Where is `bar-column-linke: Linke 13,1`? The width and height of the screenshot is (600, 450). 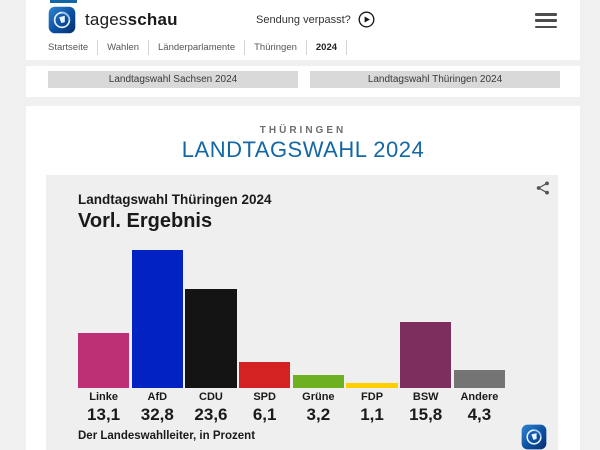 bar-column-linke: Linke 13,1 is located at coordinates (104, 337).